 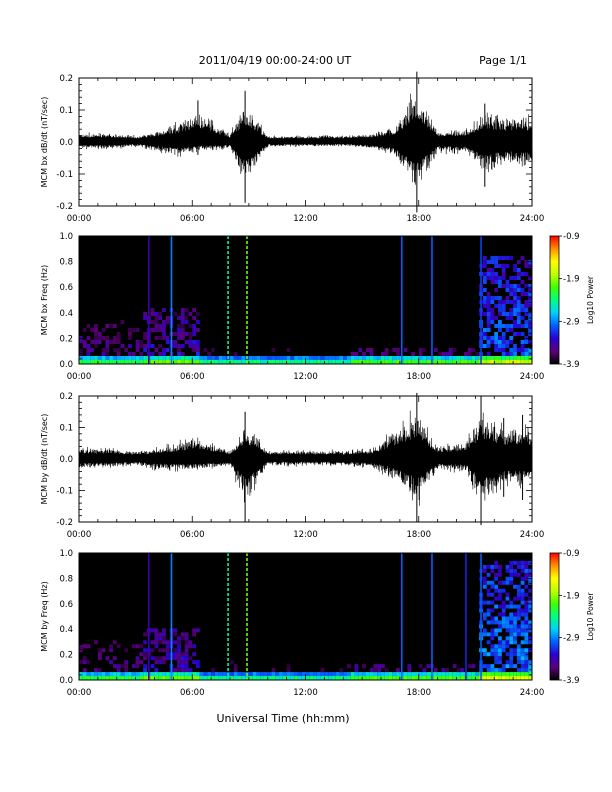 I want to click on x-axis-label: Universal Time (hh:mm), so click(x=283, y=718).